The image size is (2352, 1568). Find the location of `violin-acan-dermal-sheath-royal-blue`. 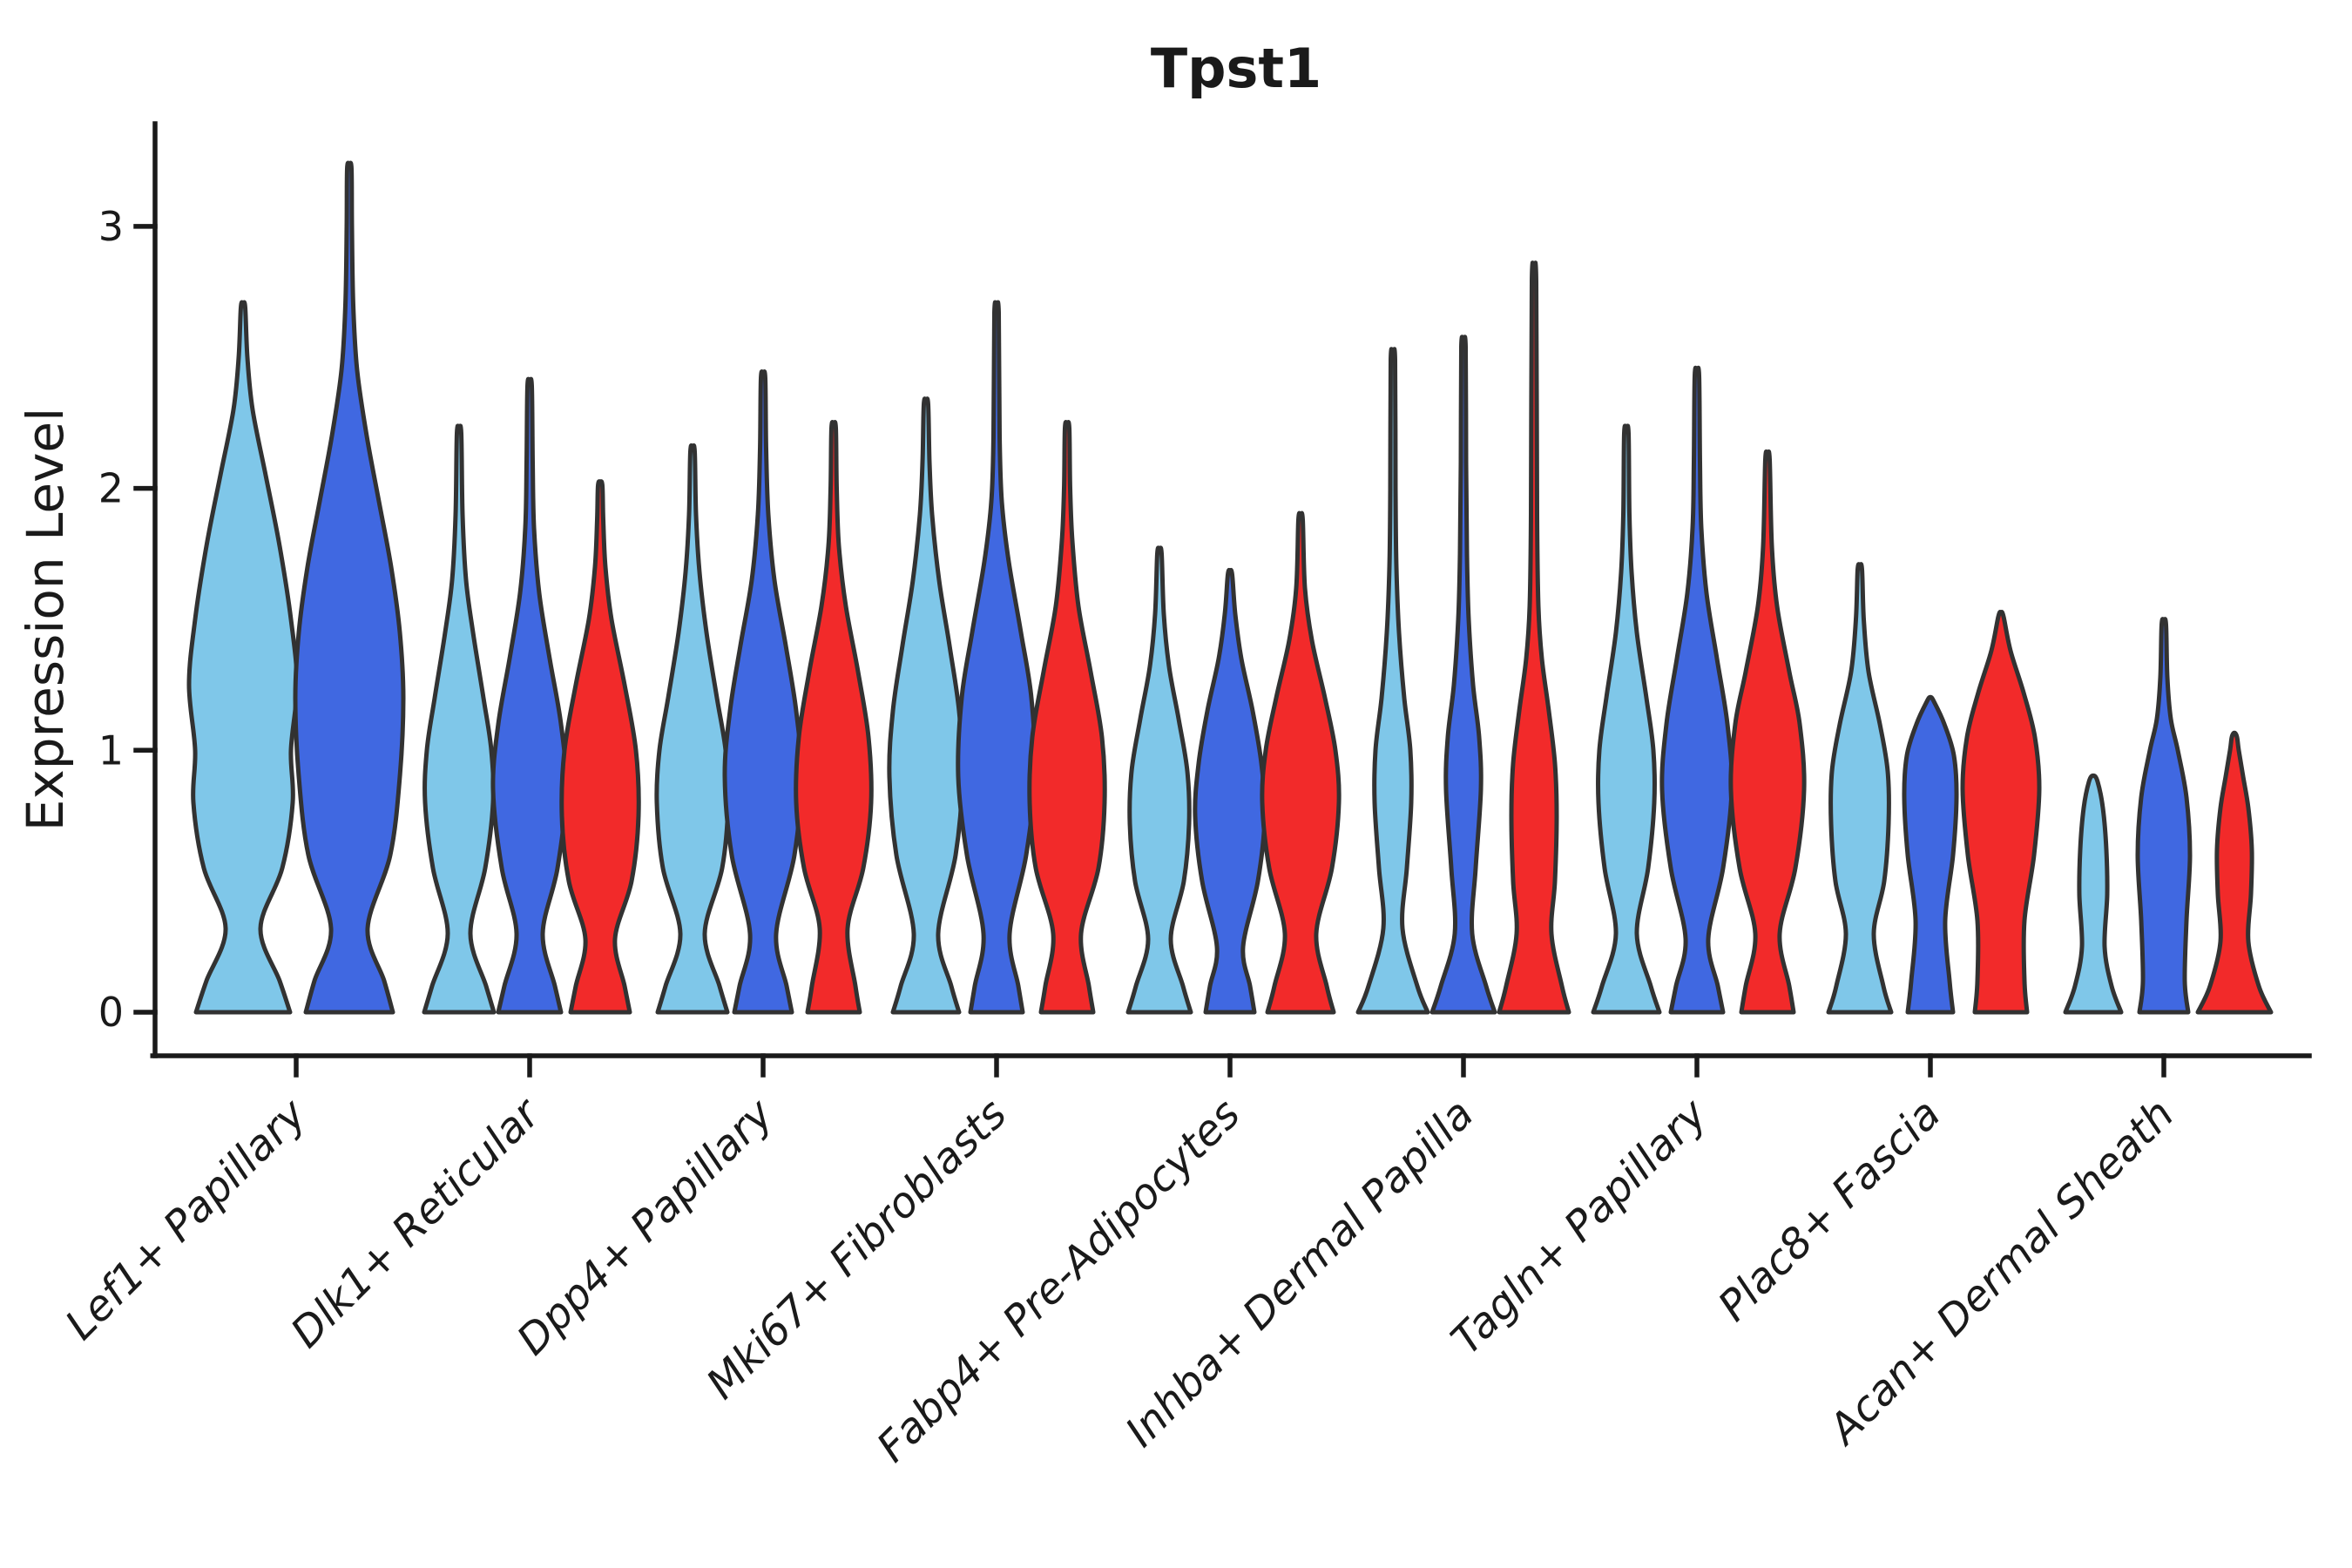

violin-acan-dermal-sheath-royal-blue is located at coordinates (2164, 816).